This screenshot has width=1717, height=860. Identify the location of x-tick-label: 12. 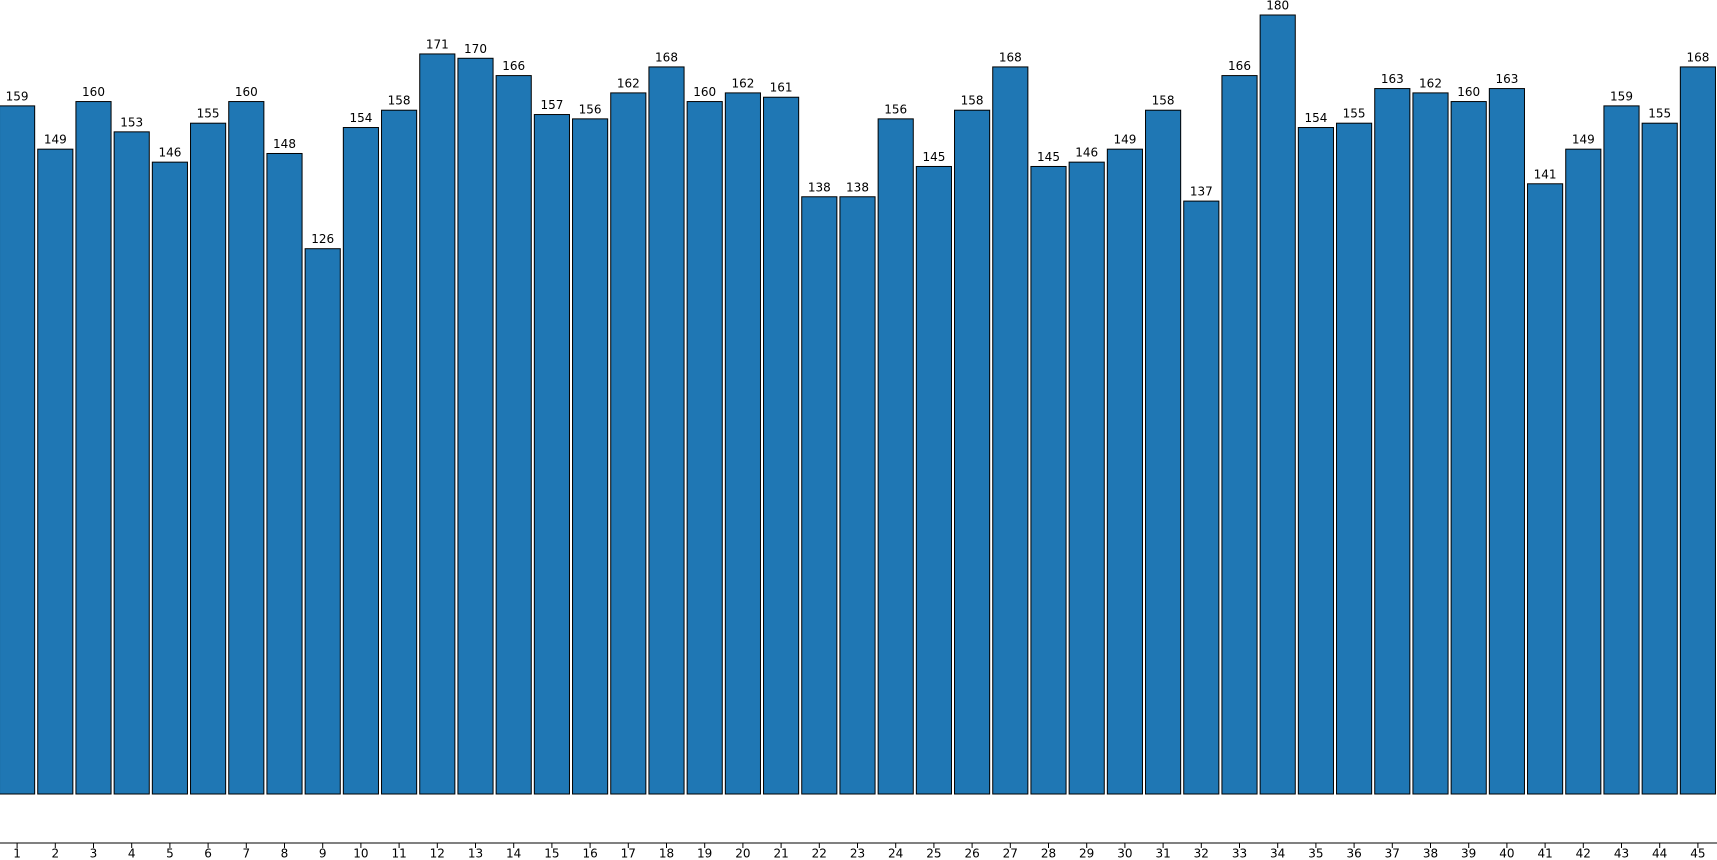
(437, 853).